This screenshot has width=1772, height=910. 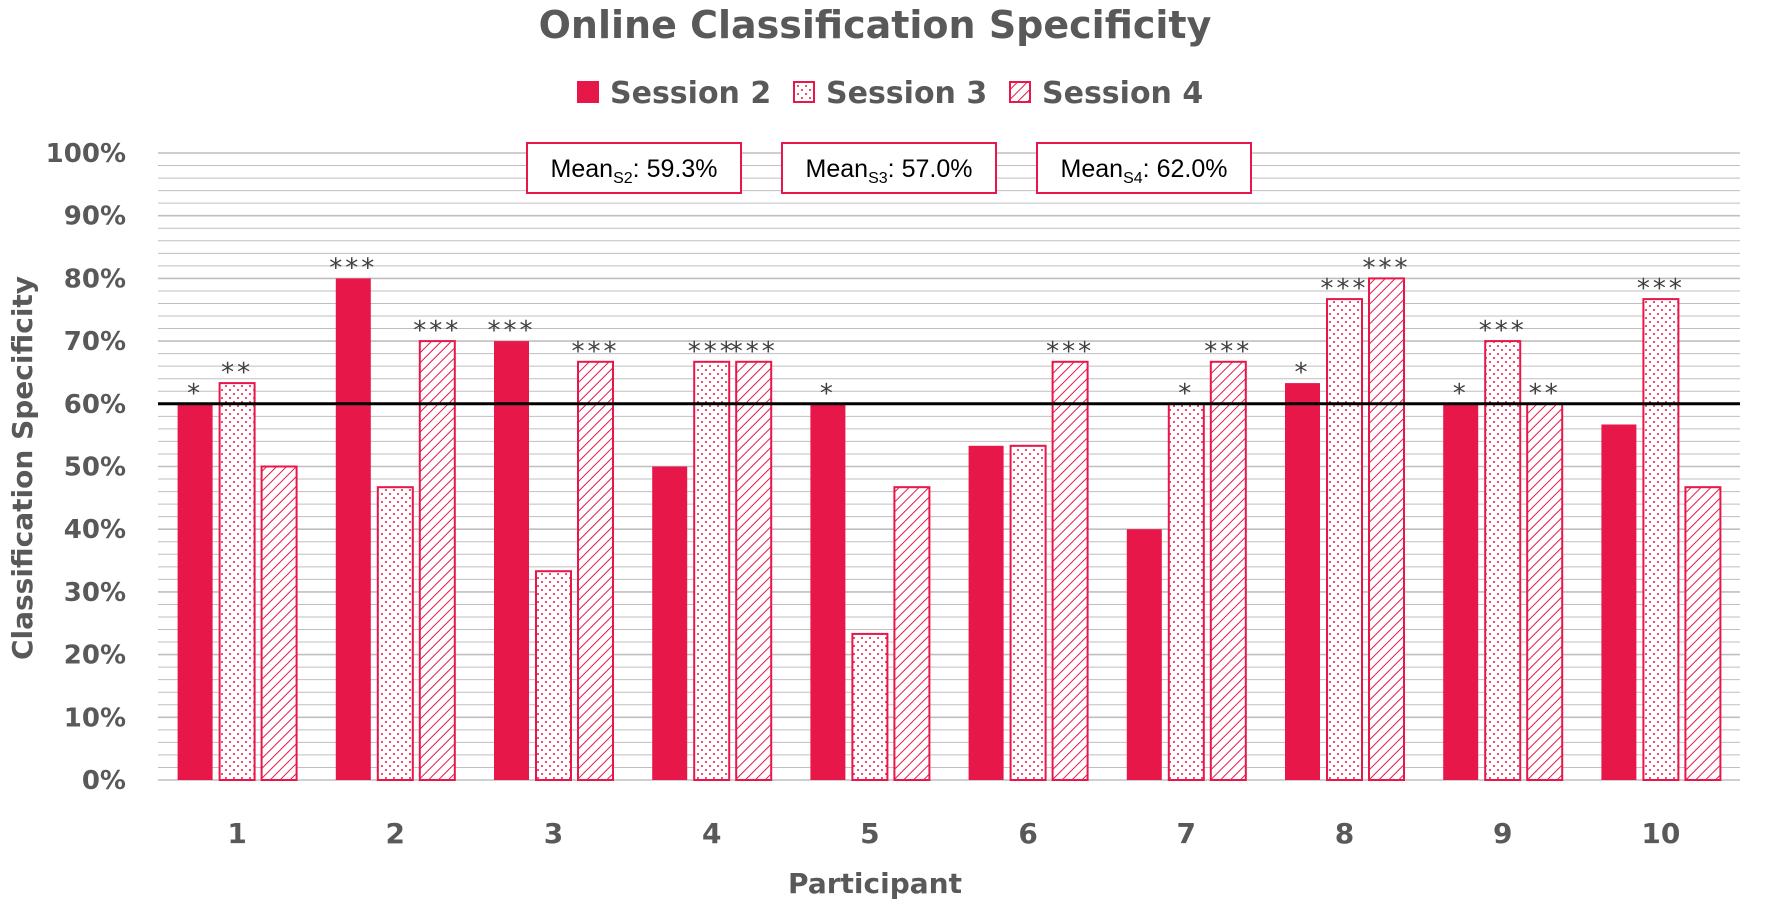 What do you see at coordinates (1028, 612) in the screenshot?
I see `bar-session-3-p6` at bounding box center [1028, 612].